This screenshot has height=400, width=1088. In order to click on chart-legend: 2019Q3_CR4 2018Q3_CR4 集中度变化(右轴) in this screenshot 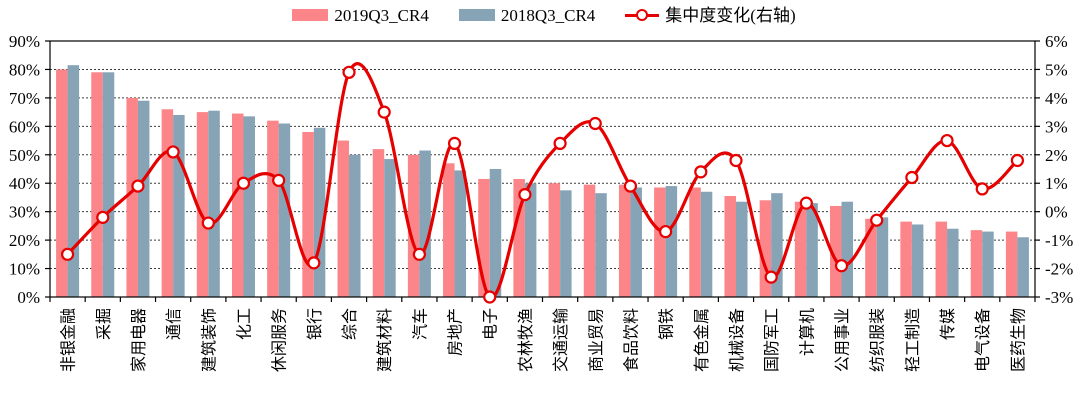, I will do `click(544, 15)`.